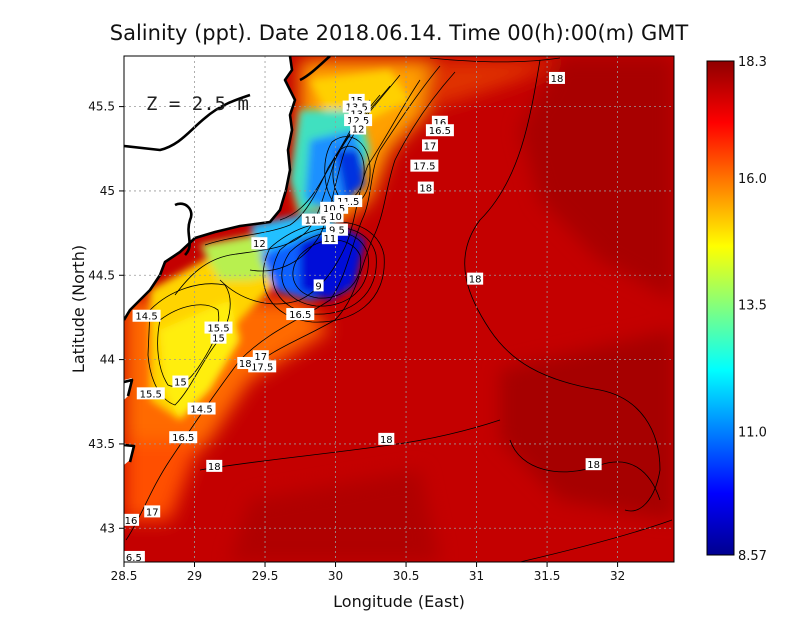  Describe the element at coordinates (107, 528) in the screenshot. I see `y-tick-label: 43` at that location.